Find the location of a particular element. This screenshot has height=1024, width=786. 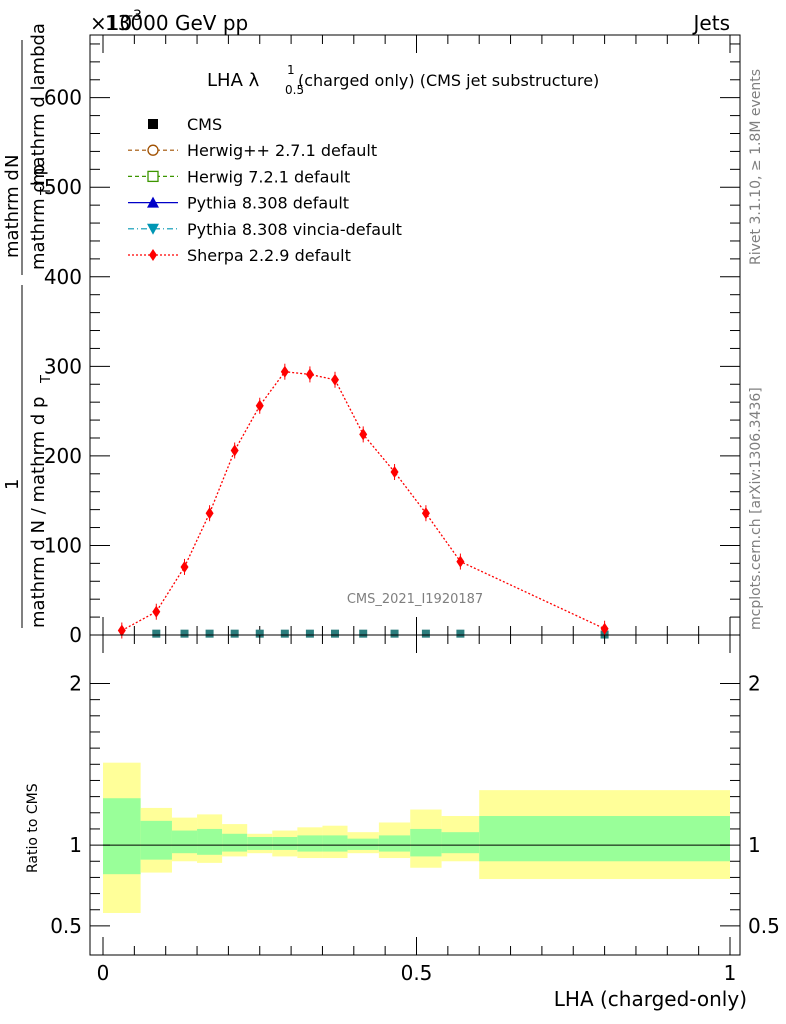

main-ytick-label: 200 is located at coordinates (63, 456).